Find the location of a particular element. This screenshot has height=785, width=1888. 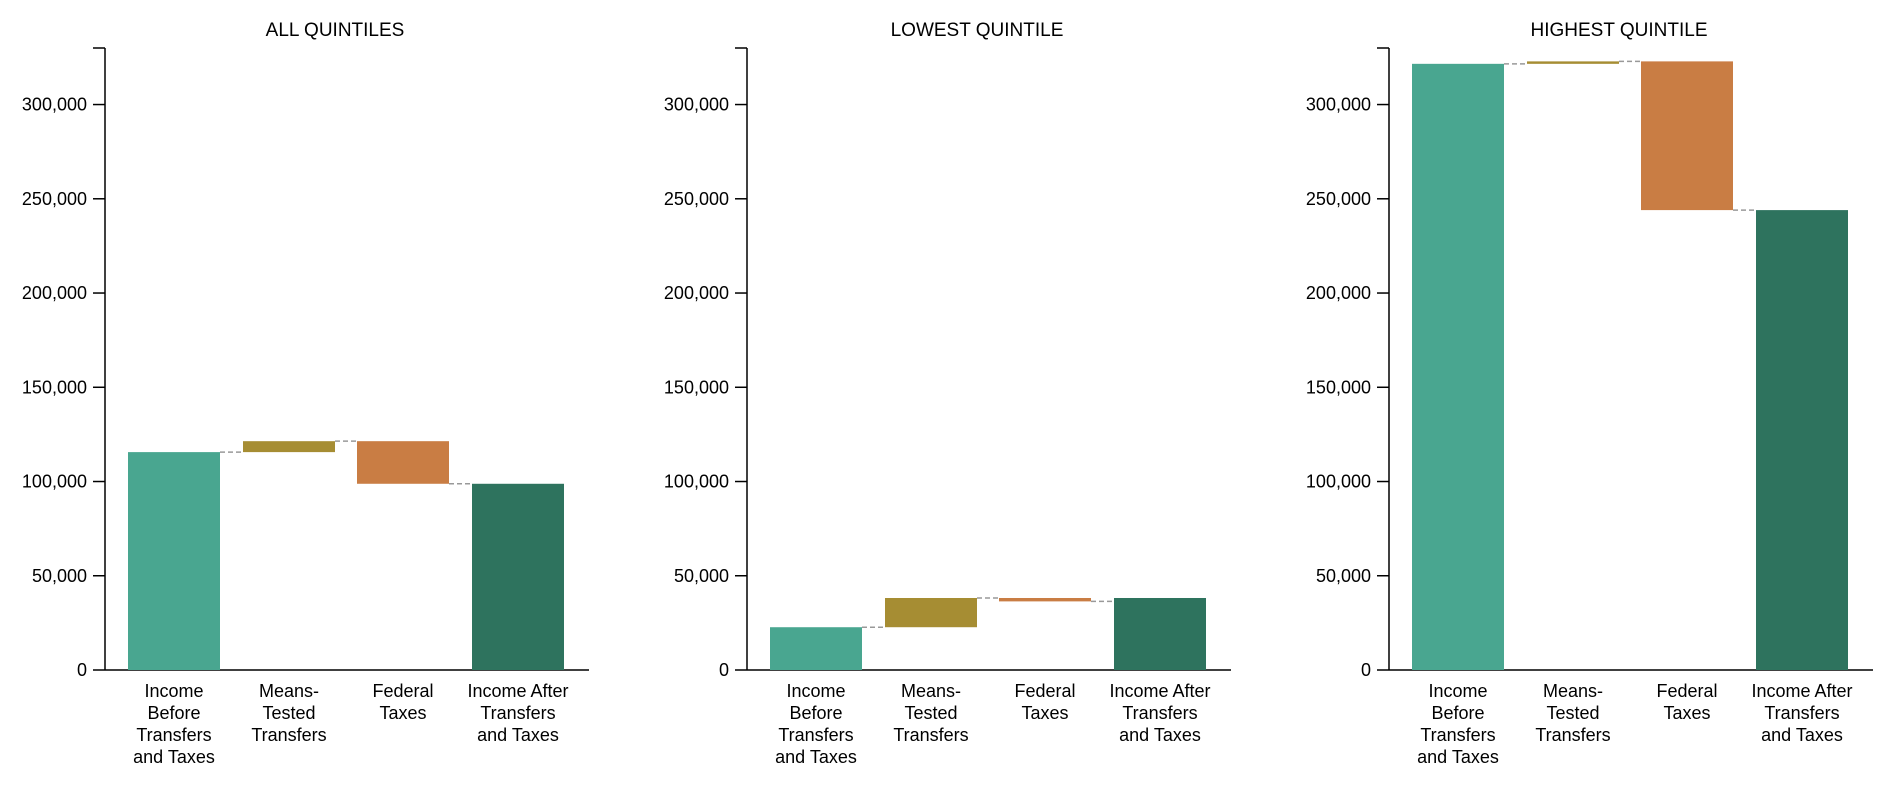

chart-title: ALL QUINTILES is located at coordinates (335, 30).